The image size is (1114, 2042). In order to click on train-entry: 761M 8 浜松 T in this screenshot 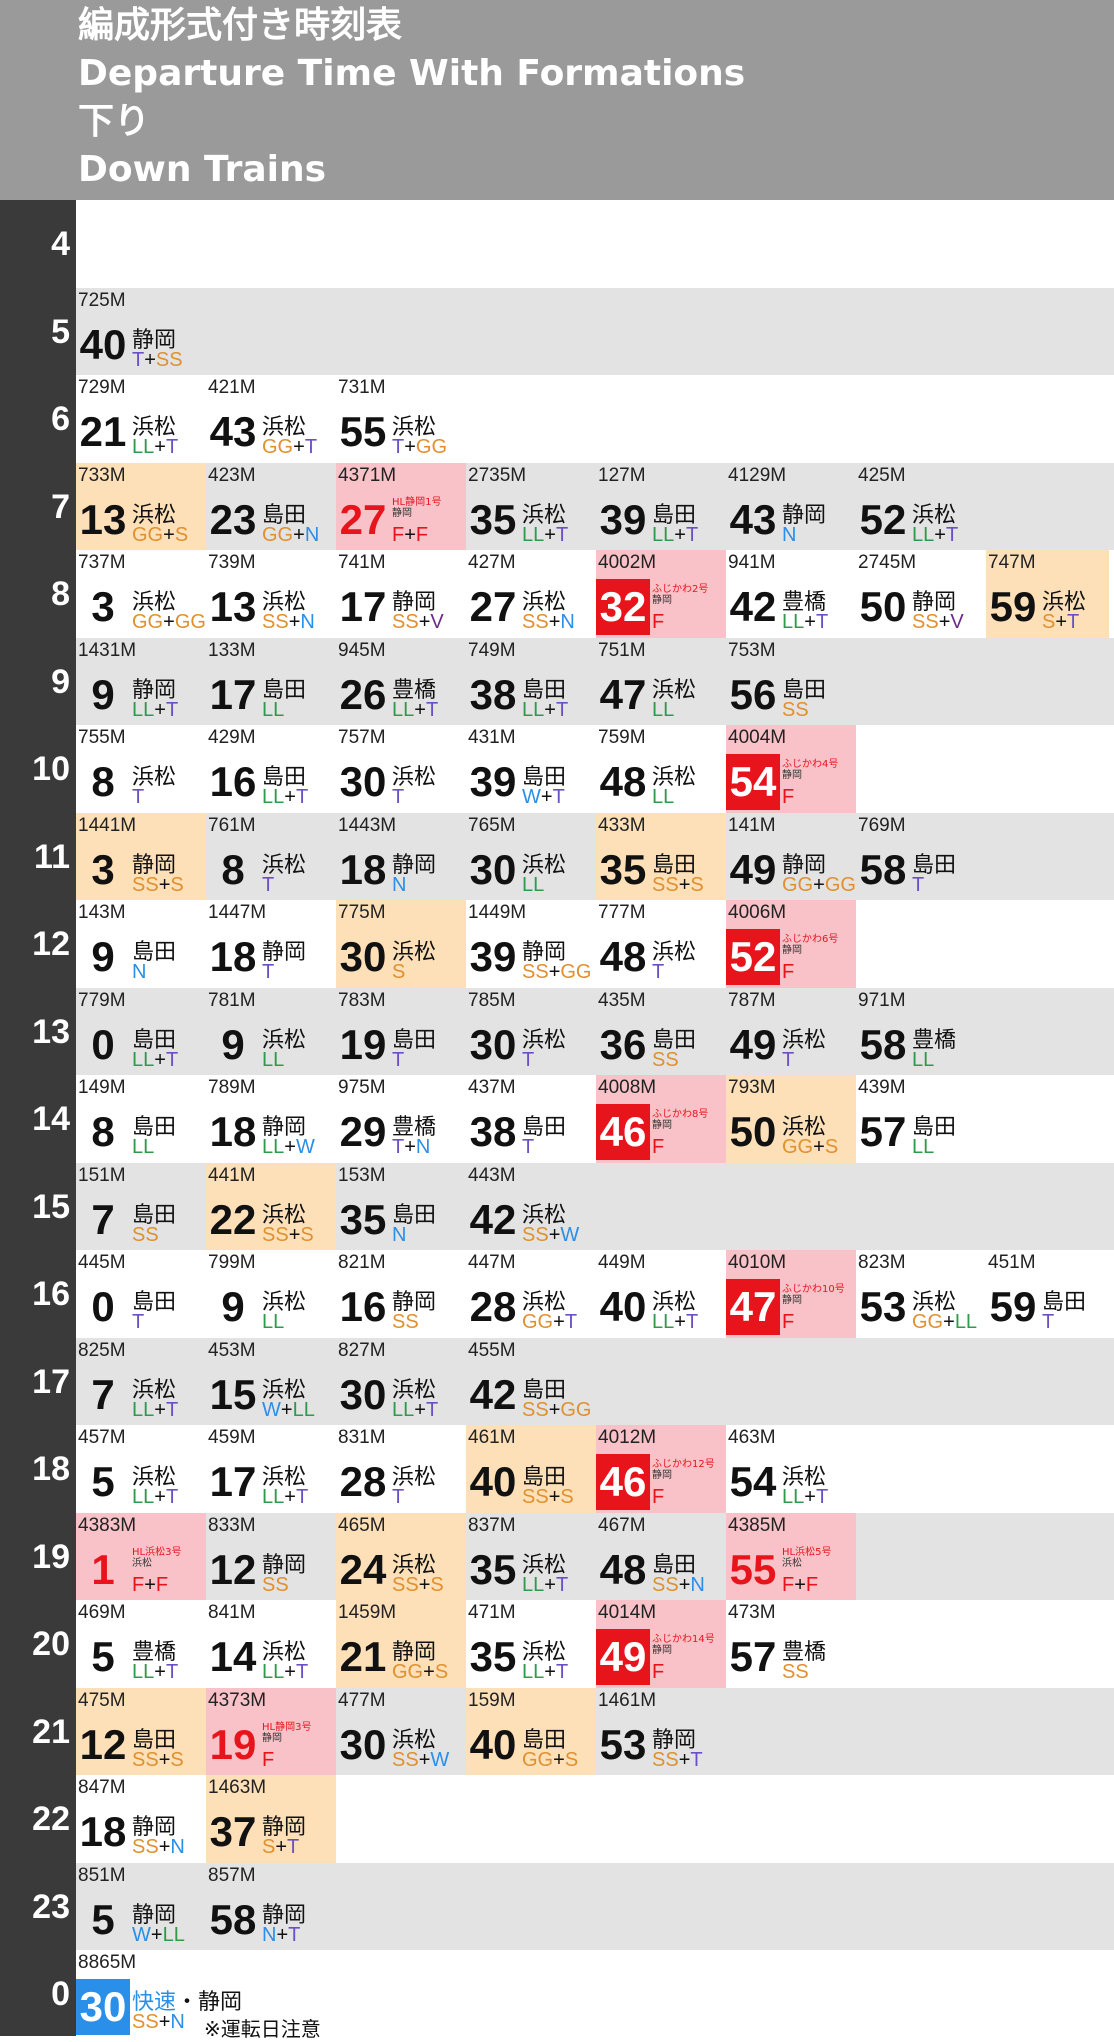, I will do `click(271, 857)`.